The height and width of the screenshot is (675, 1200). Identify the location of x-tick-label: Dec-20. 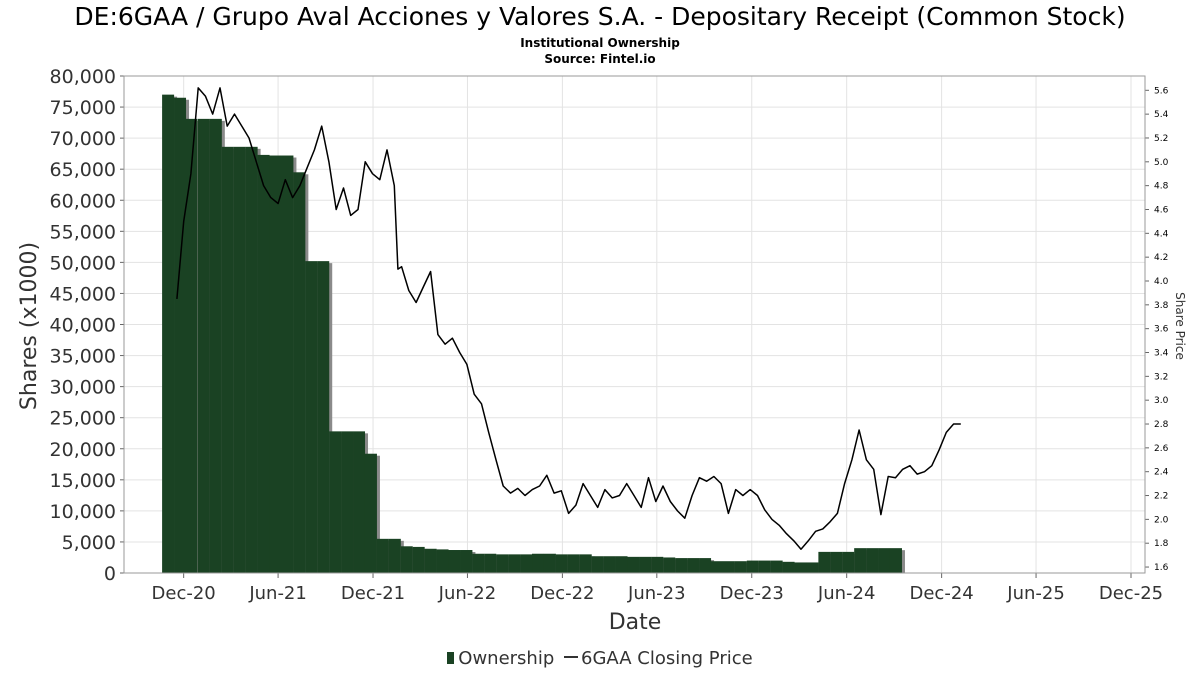
(184, 593).